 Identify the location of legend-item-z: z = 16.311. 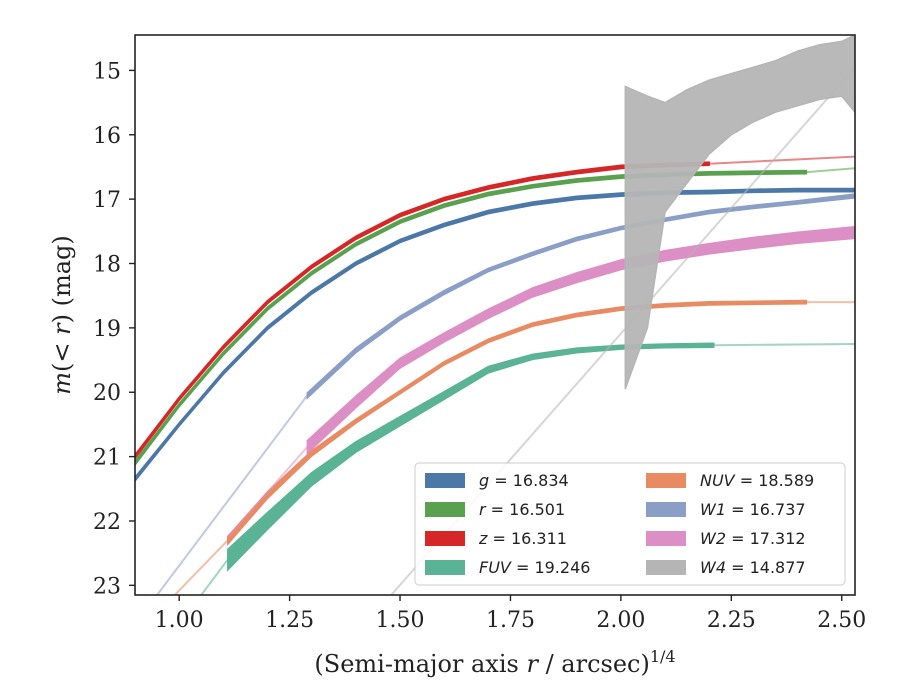
(496, 538).